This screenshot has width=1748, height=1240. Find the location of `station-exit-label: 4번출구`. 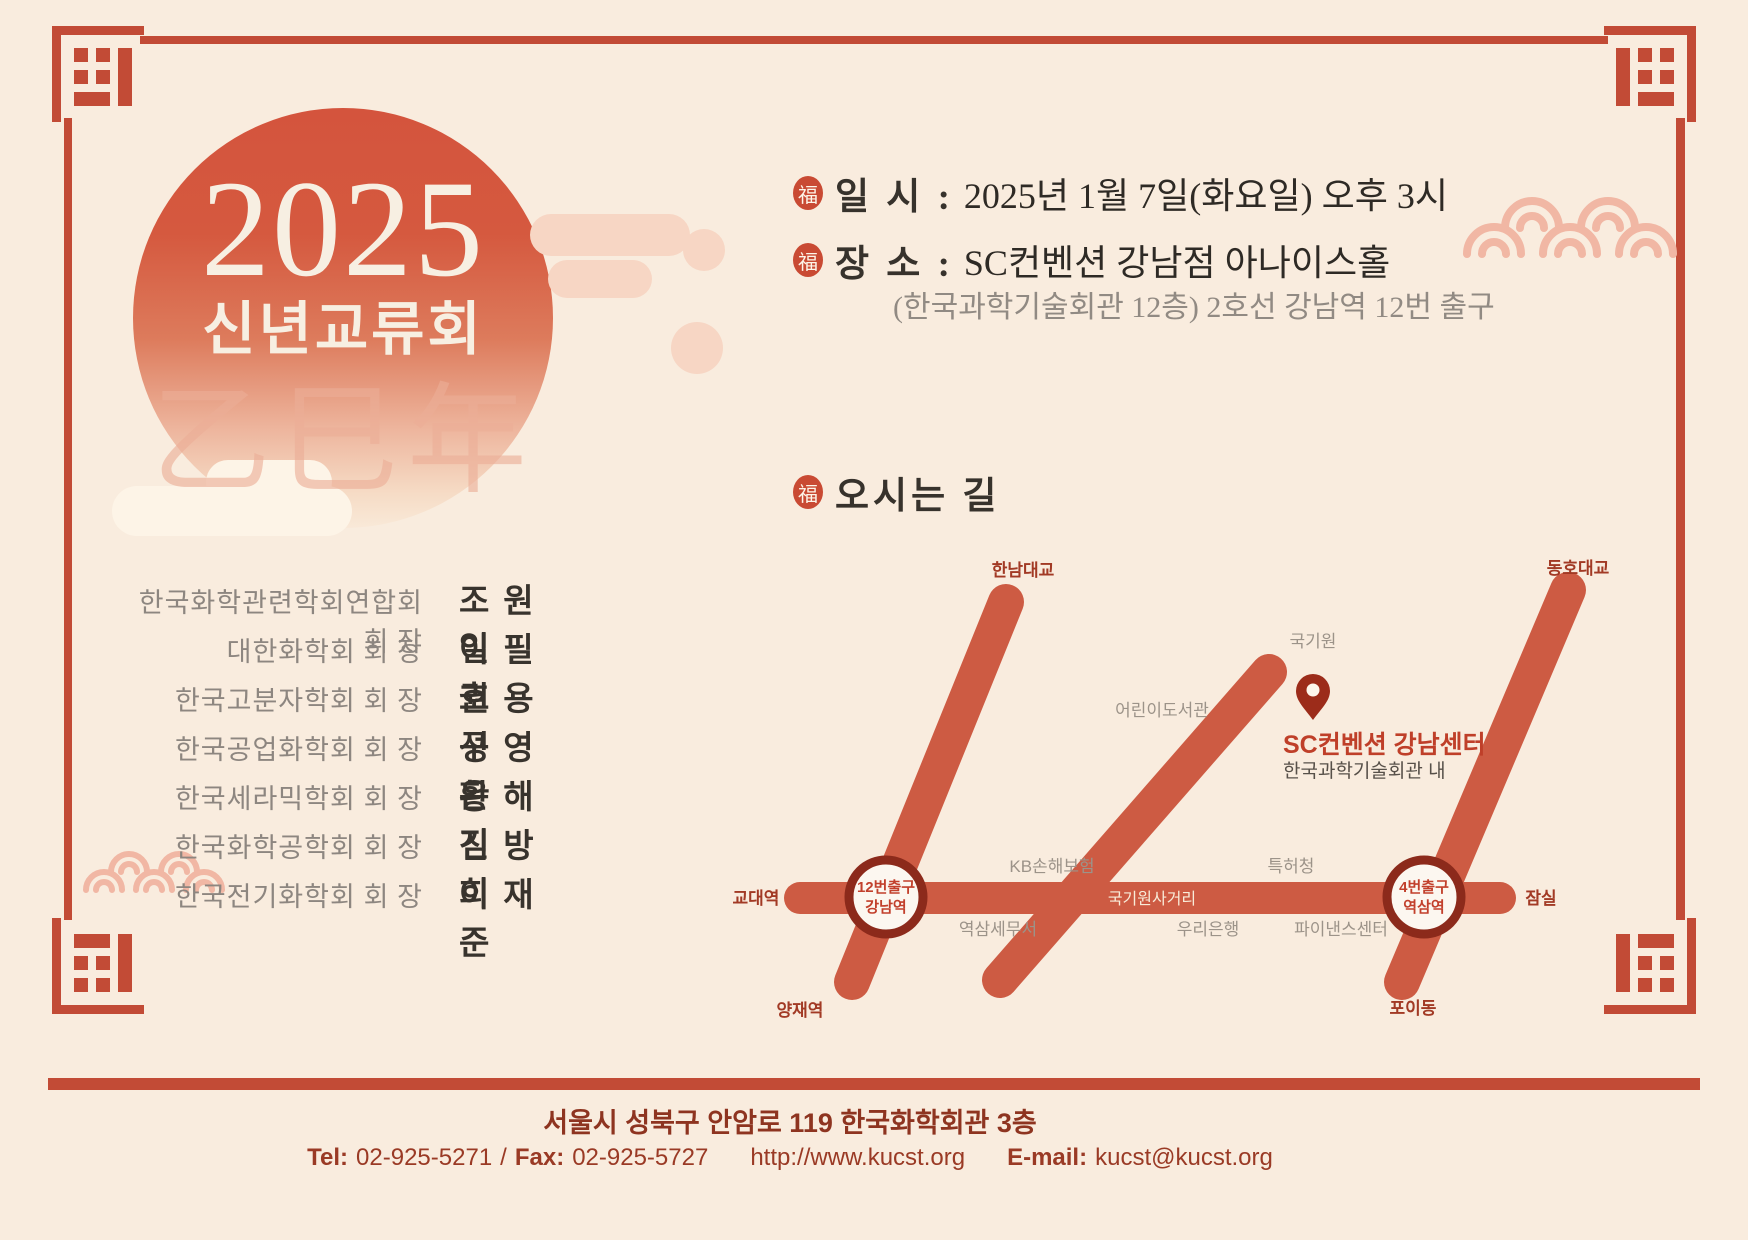

station-exit-label: 4번출구 is located at coordinates (1424, 887).